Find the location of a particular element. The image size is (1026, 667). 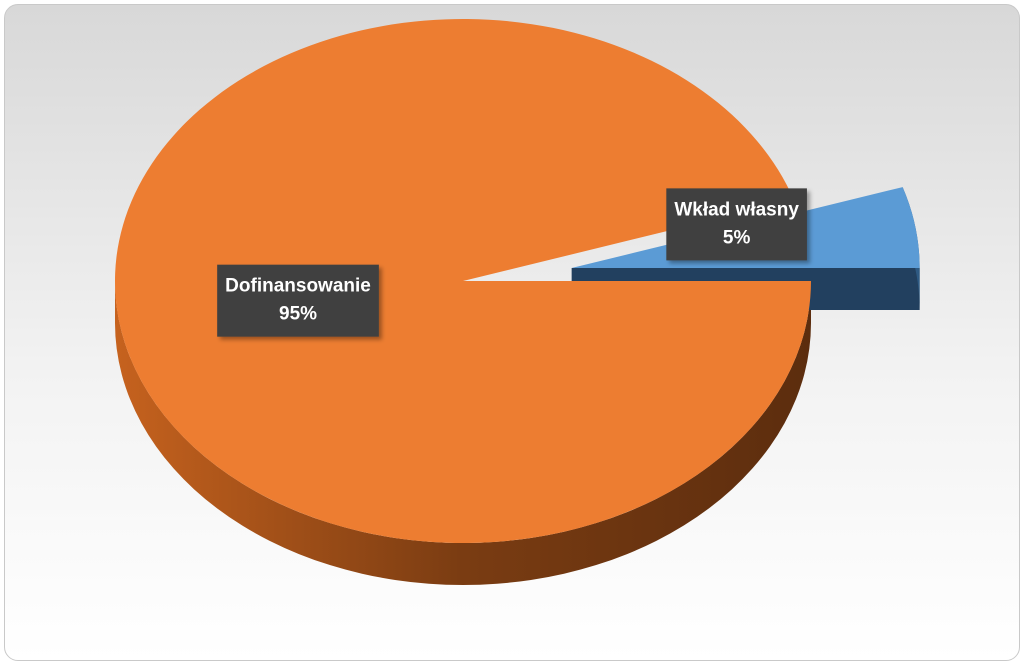

data-label: Wkład własny 5% is located at coordinates (736, 224).